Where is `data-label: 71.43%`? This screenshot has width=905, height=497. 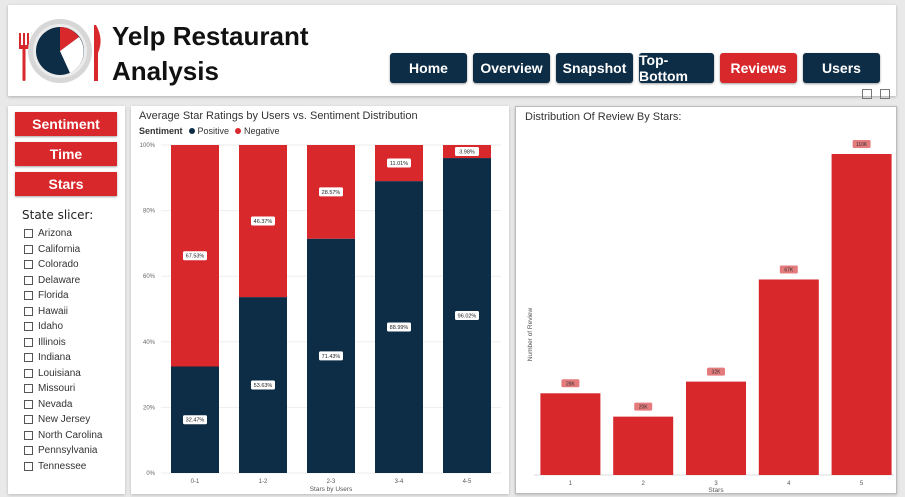
data-label: 71.43% is located at coordinates (331, 357).